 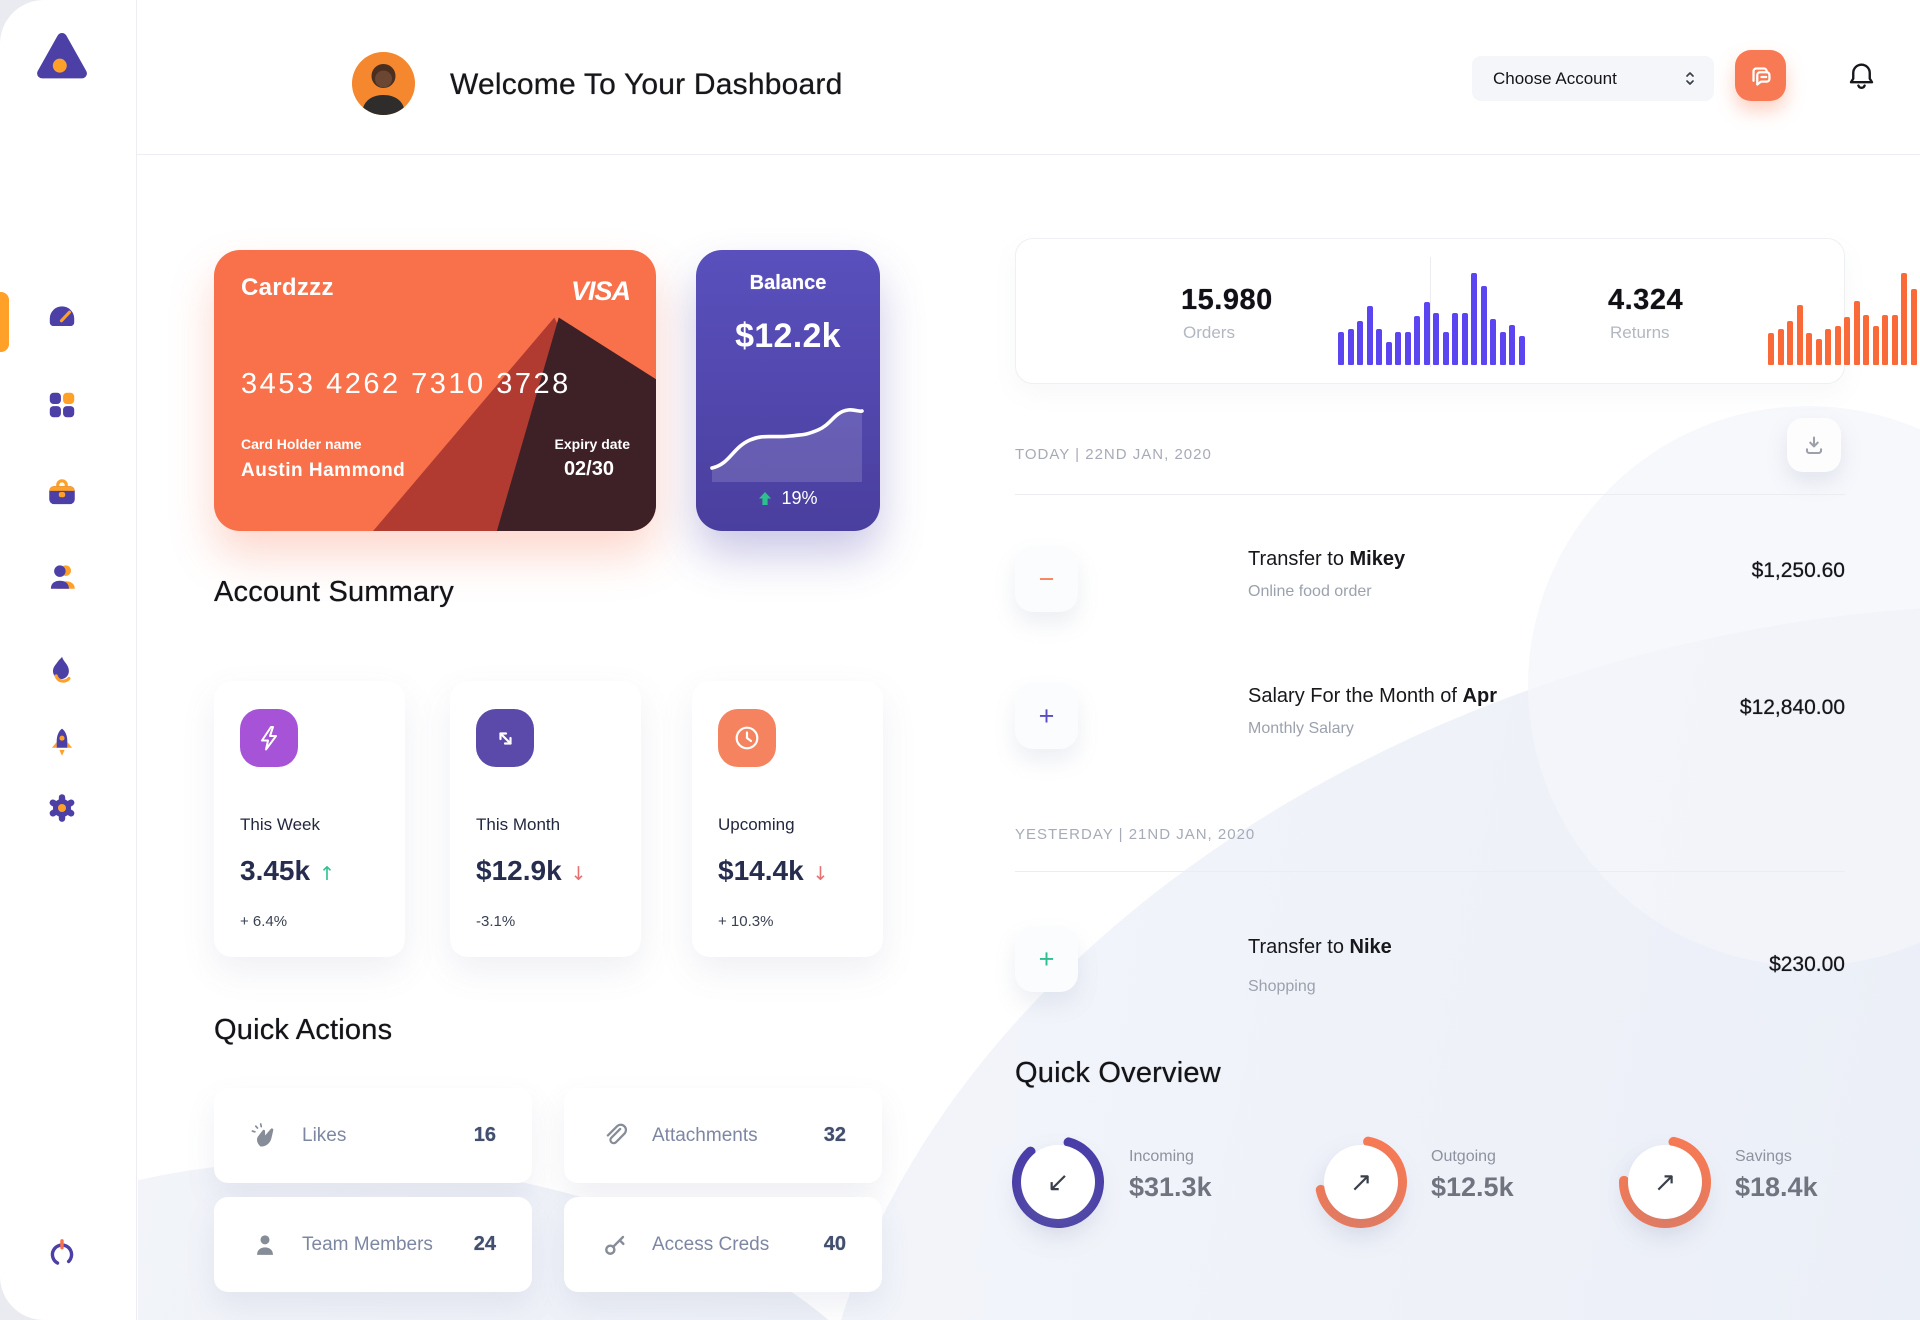 I want to click on sidebar-item-projects, so click(x=62, y=493).